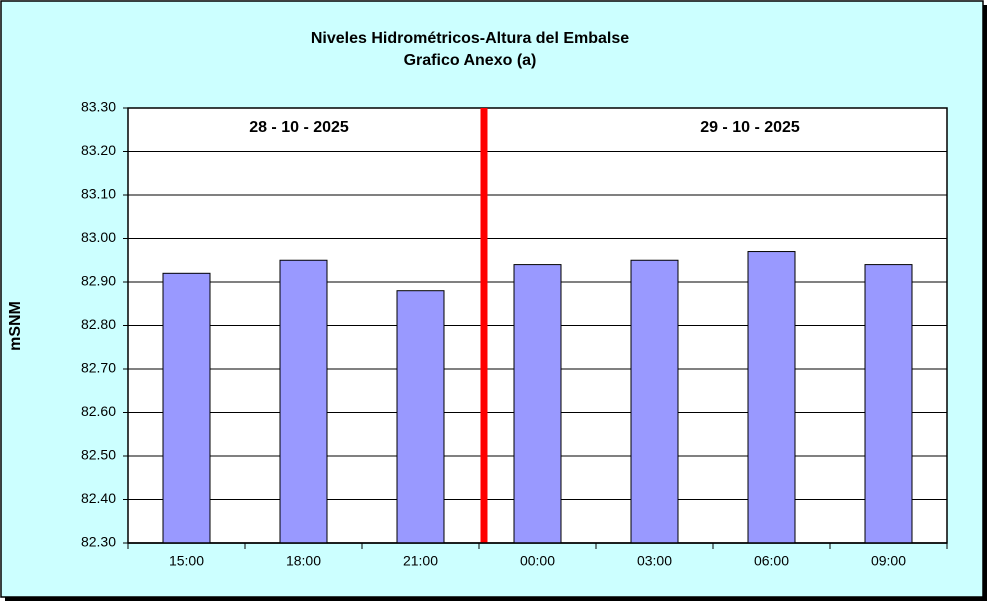 Image resolution: width=989 pixels, height=608 pixels. Describe the element at coordinates (98, 194) in the screenshot. I see `y-tick-label: 83.10` at that location.